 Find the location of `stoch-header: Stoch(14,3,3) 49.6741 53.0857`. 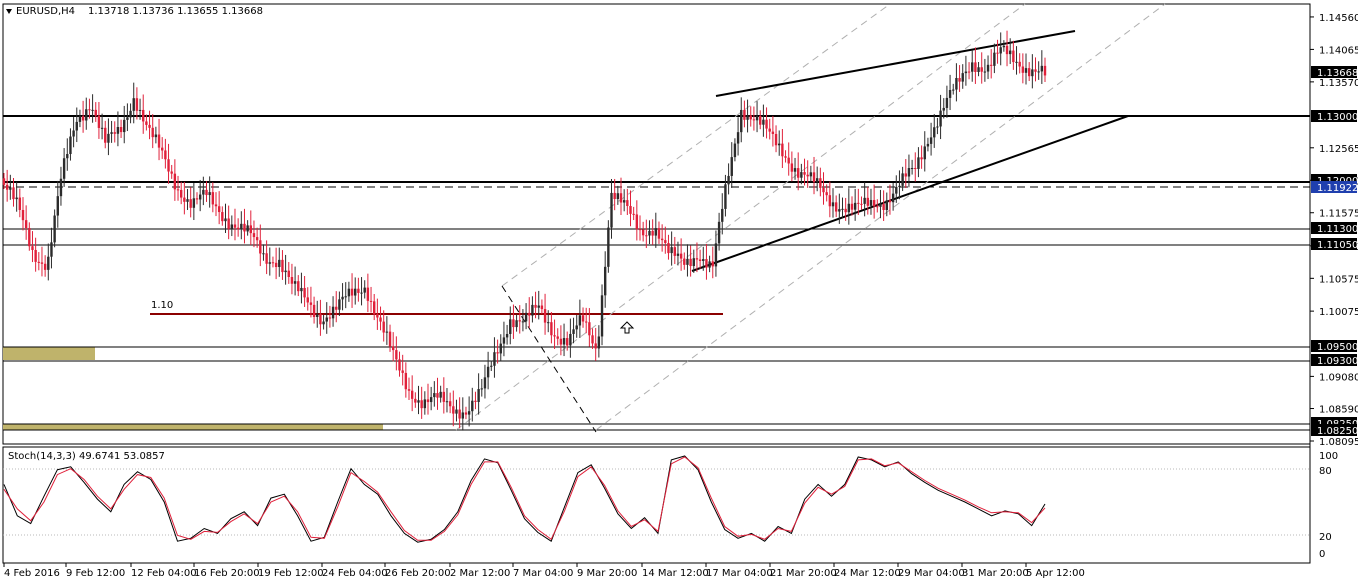

stoch-header: Stoch(14,3,3) 49.6741 53.0857 is located at coordinates (86, 456).